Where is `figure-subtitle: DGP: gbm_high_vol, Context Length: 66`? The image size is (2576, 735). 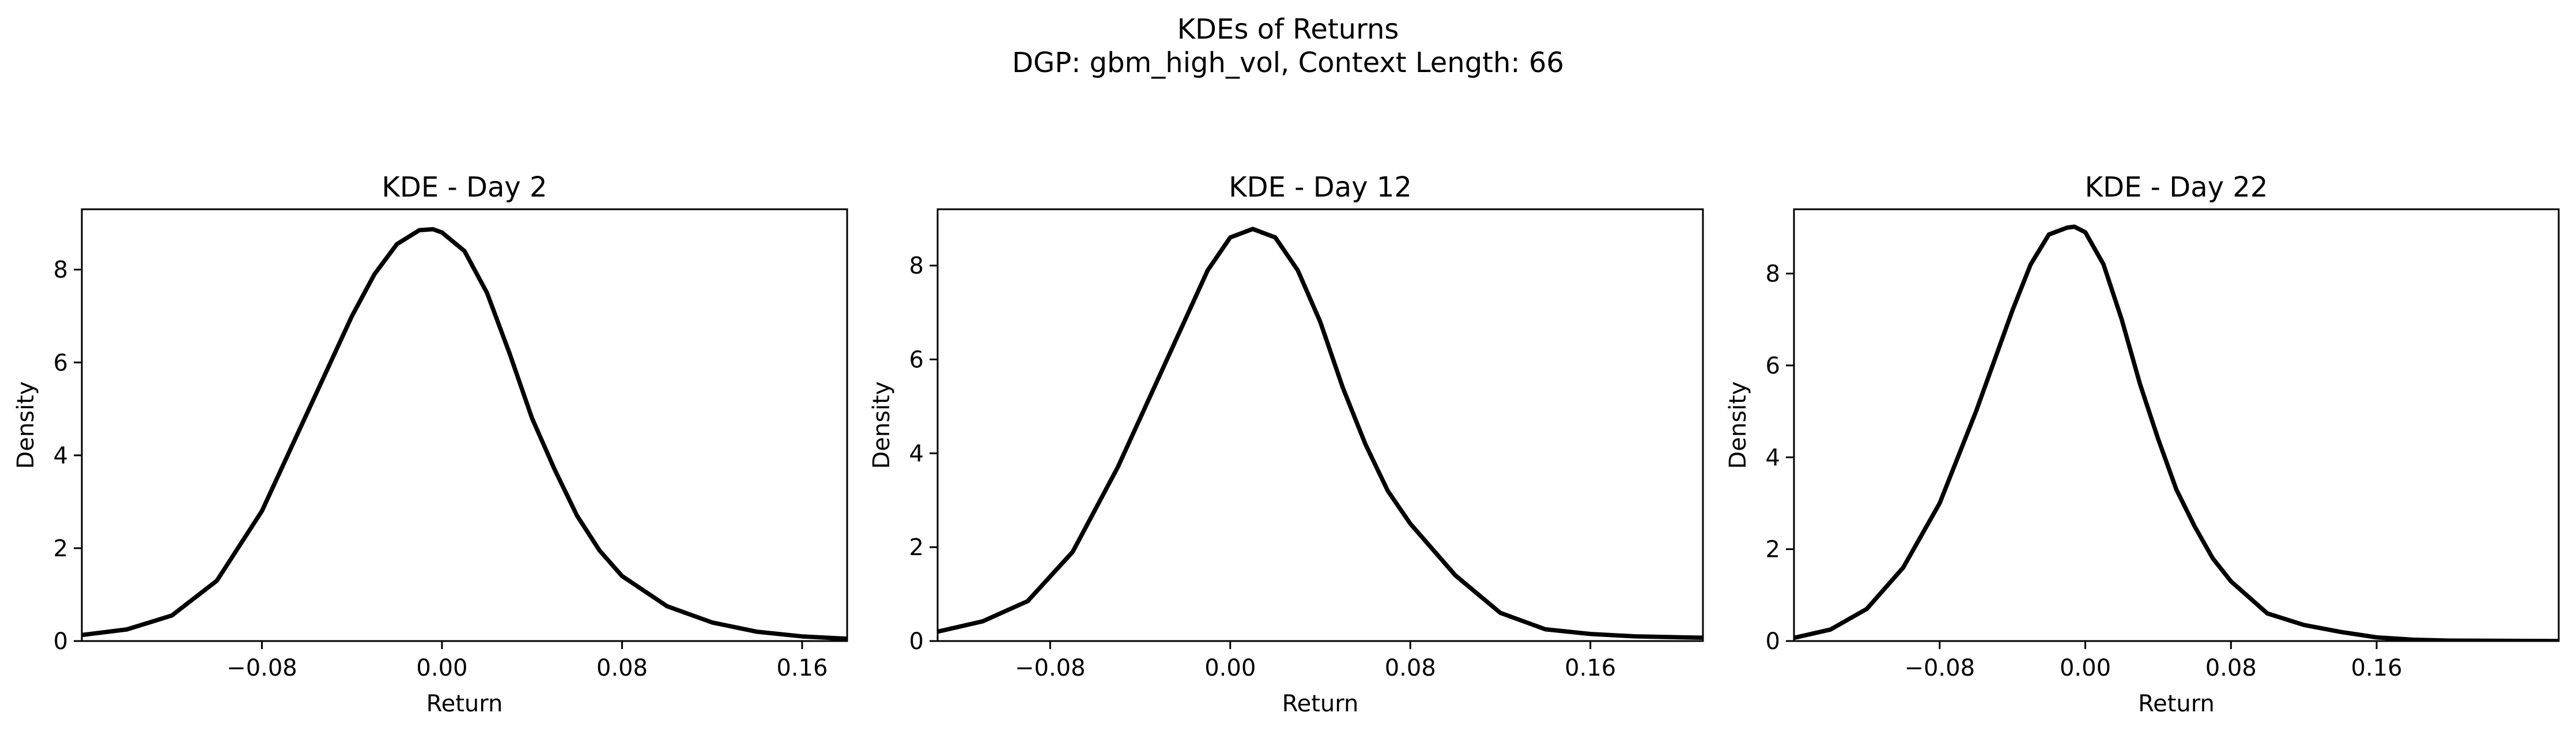 figure-subtitle: DGP: gbm_high_vol, Context Length: 66 is located at coordinates (1288, 63).